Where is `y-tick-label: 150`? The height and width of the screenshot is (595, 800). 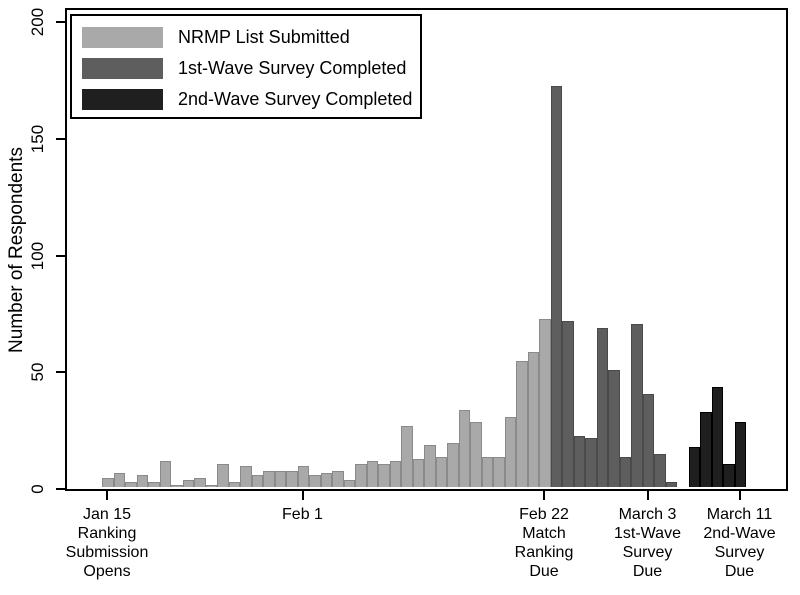
y-tick-label: 150 is located at coordinates (37, 139).